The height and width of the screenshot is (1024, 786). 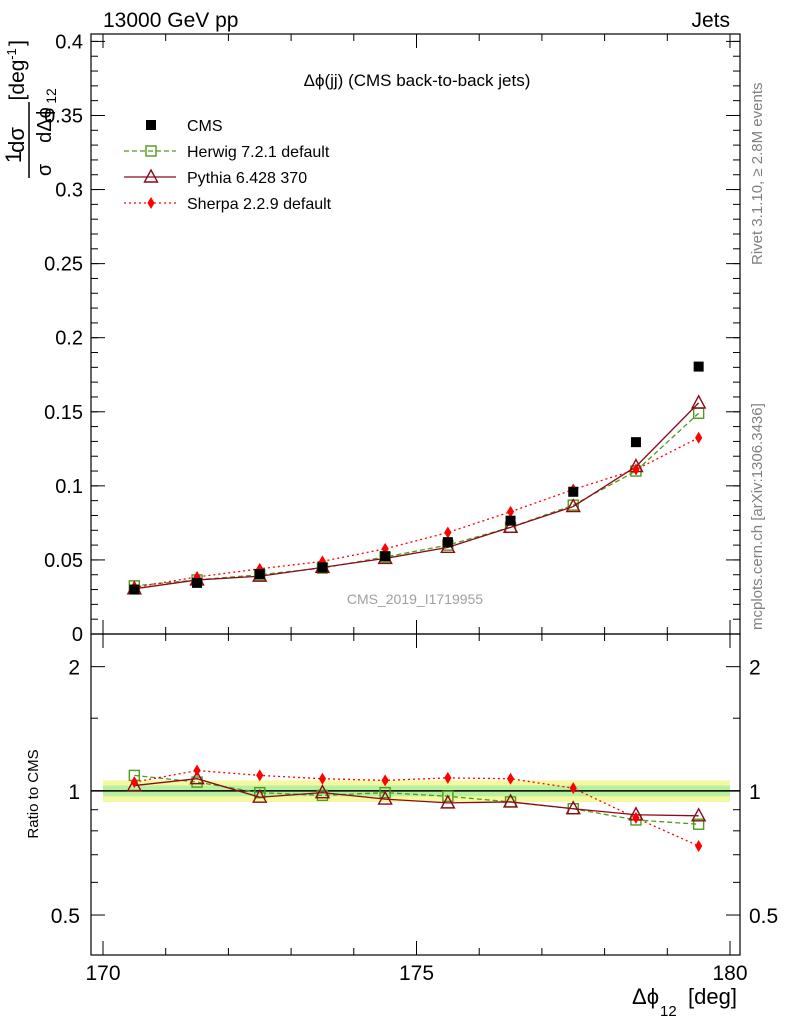 I want to click on xtick-label: 180, so click(x=729, y=973).